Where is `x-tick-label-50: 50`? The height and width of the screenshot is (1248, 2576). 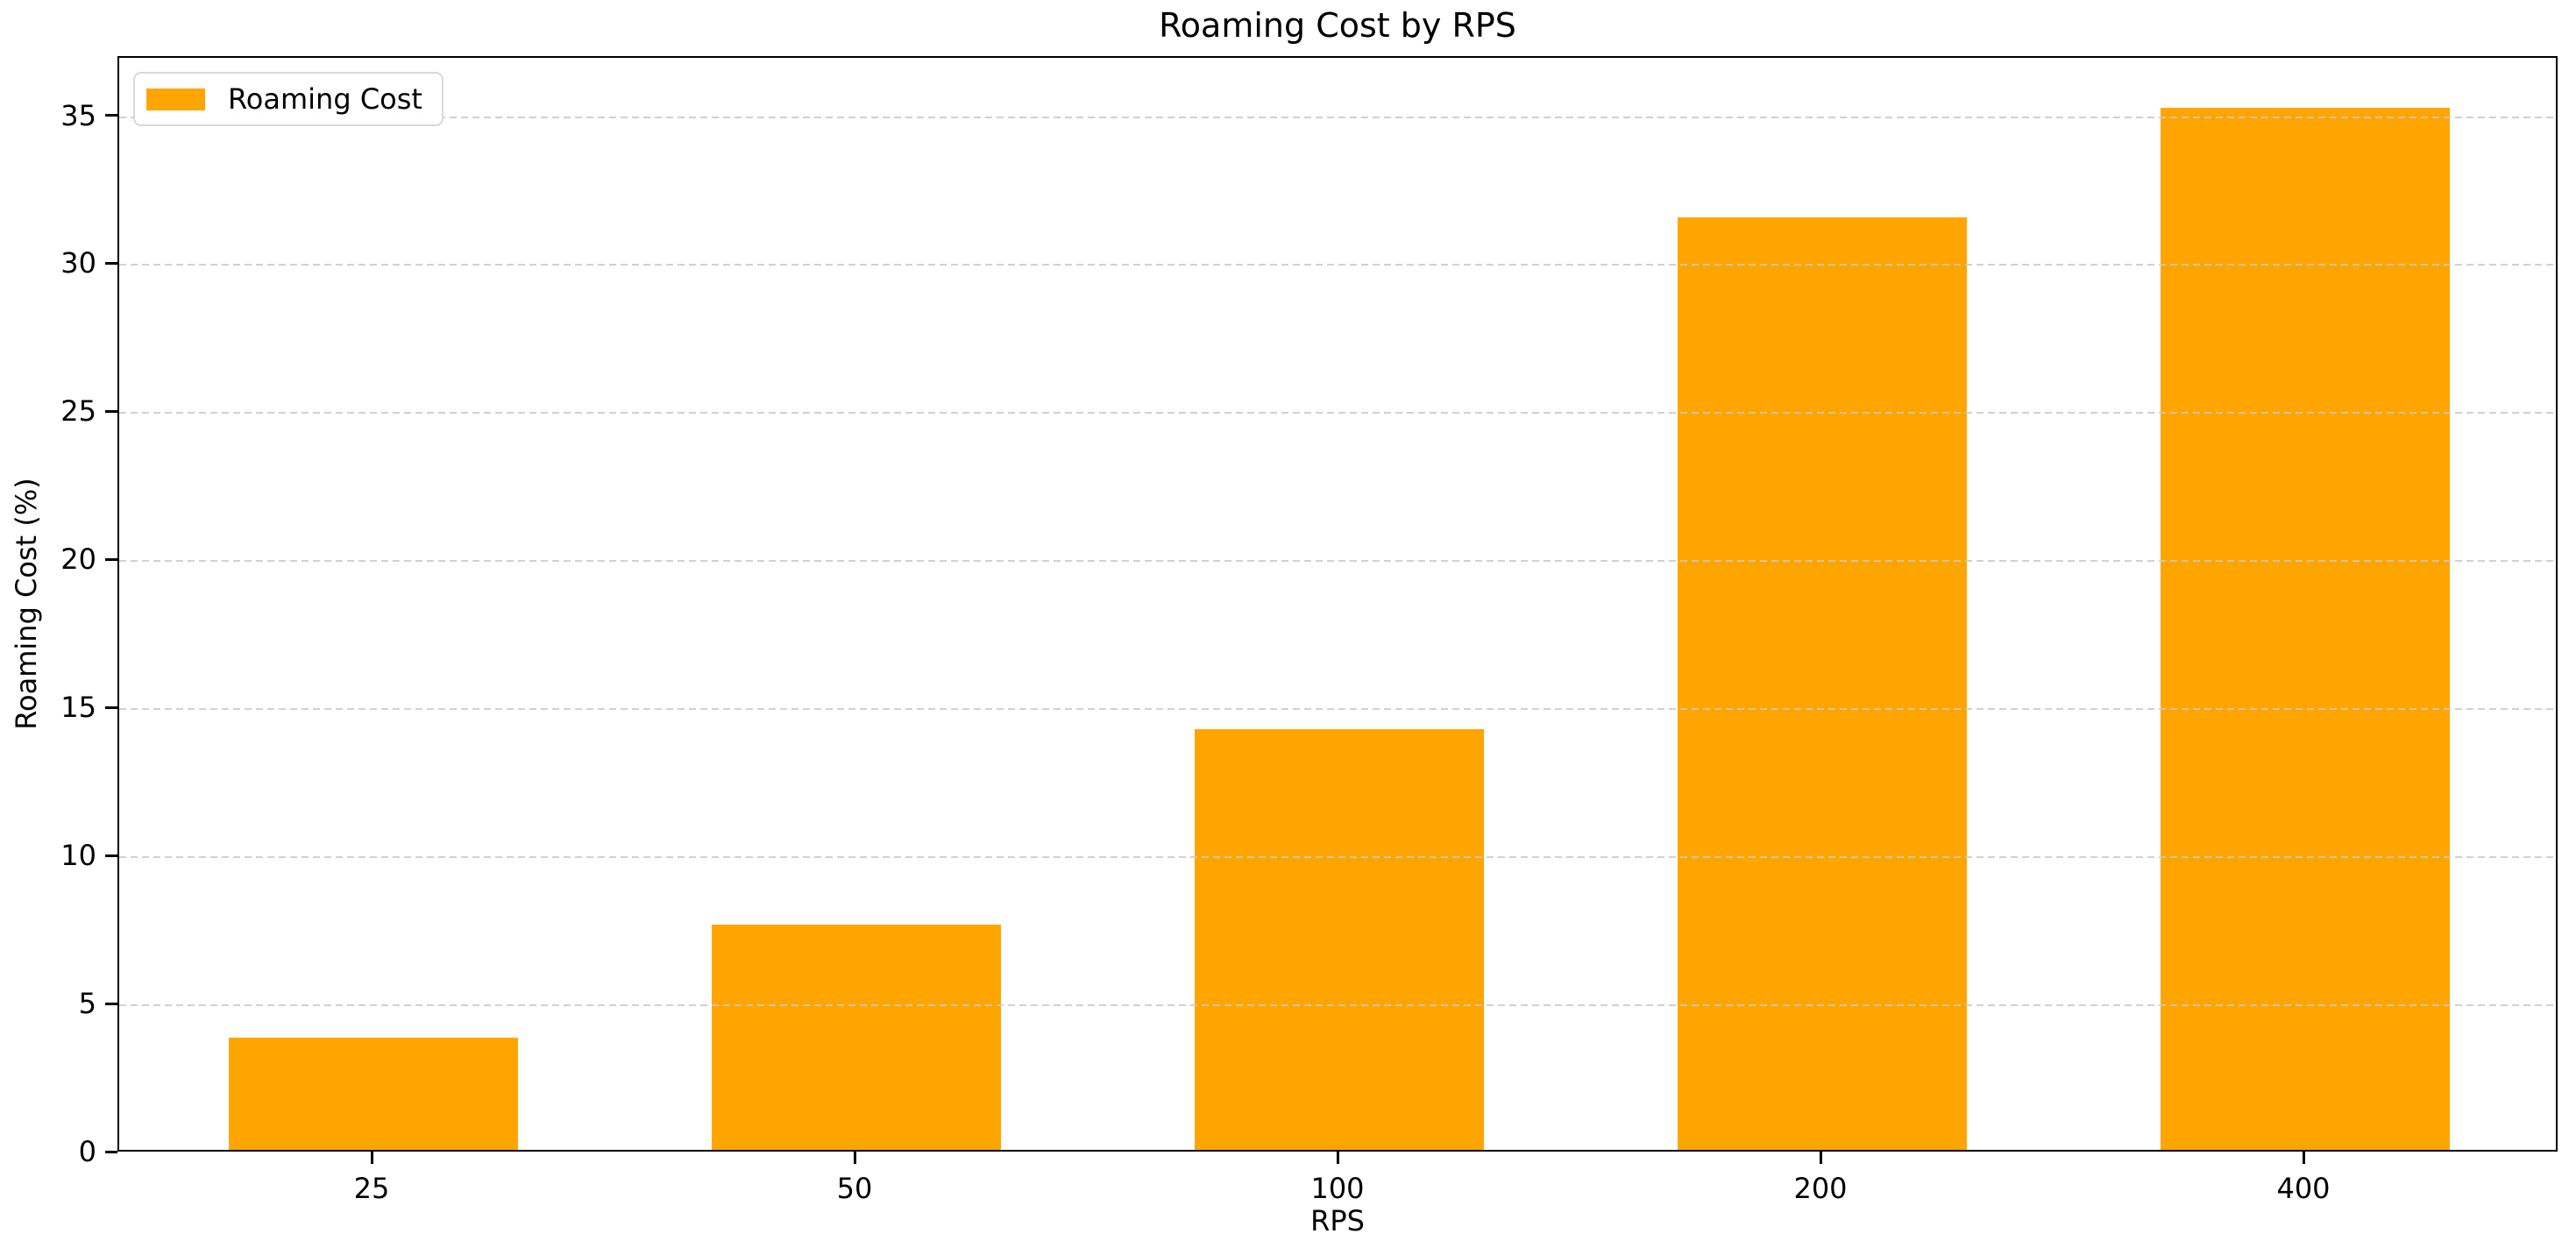 x-tick-label-50: 50 is located at coordinates (854, 1188).